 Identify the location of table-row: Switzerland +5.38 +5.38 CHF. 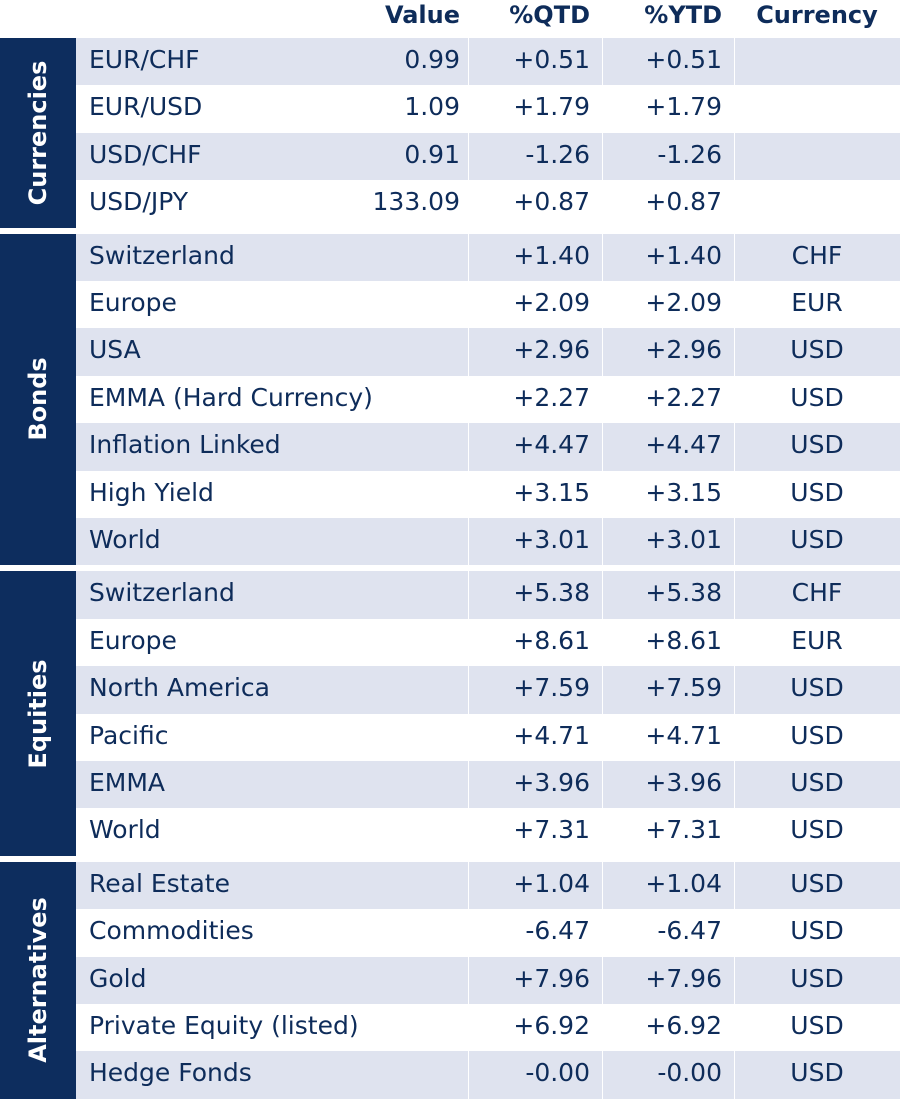
(488, 595).